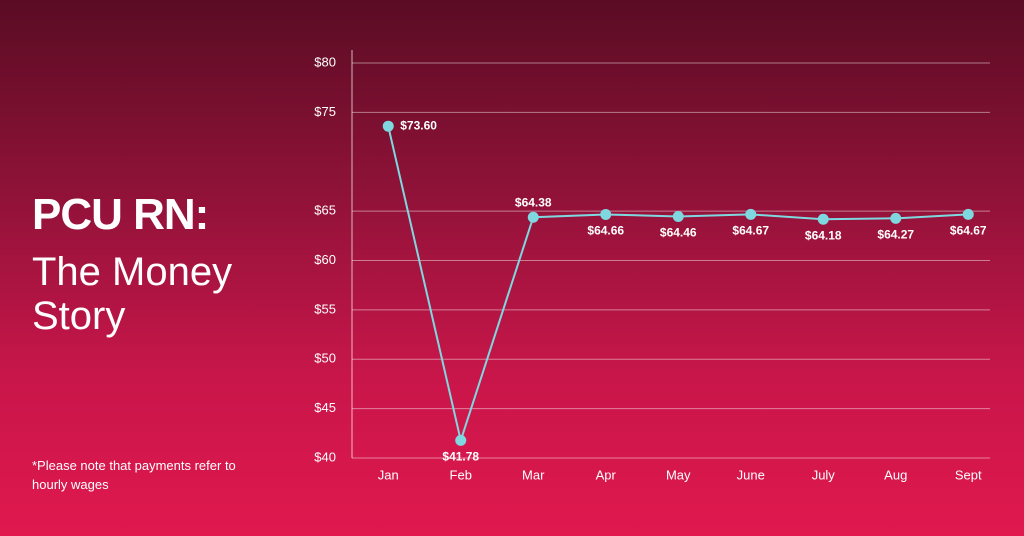  Describe the element at coordinates (606, 474) in the screenshot. I see `x-tick-label: Apr` at that location.